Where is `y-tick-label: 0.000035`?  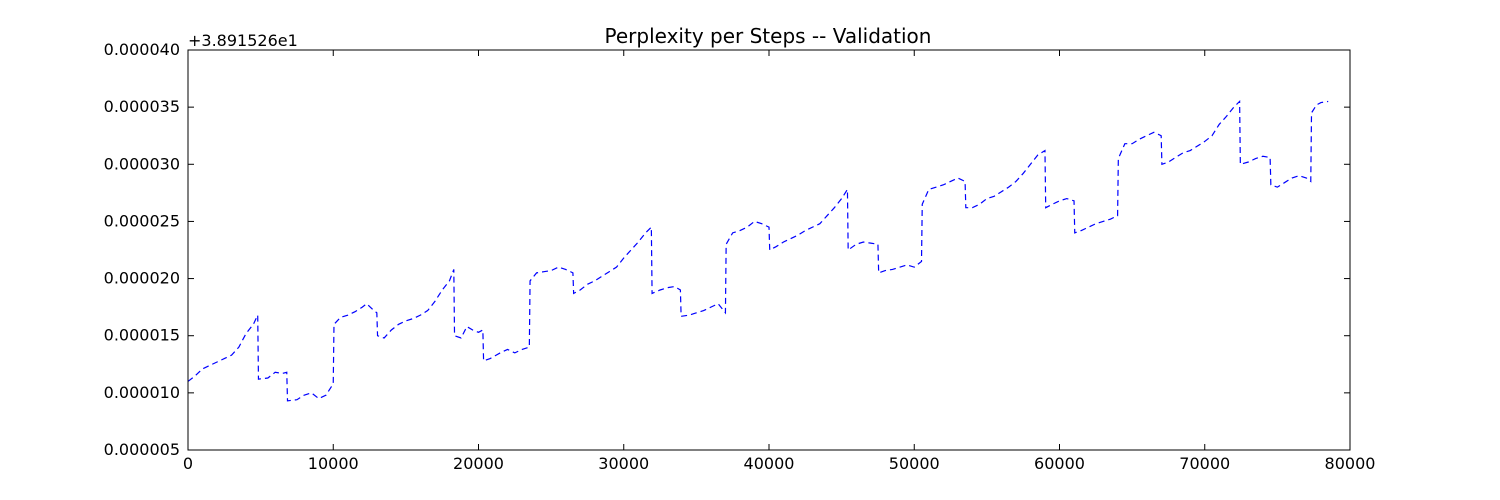 y-tick-label: 0.000035 is located at coordinates (142, 106).